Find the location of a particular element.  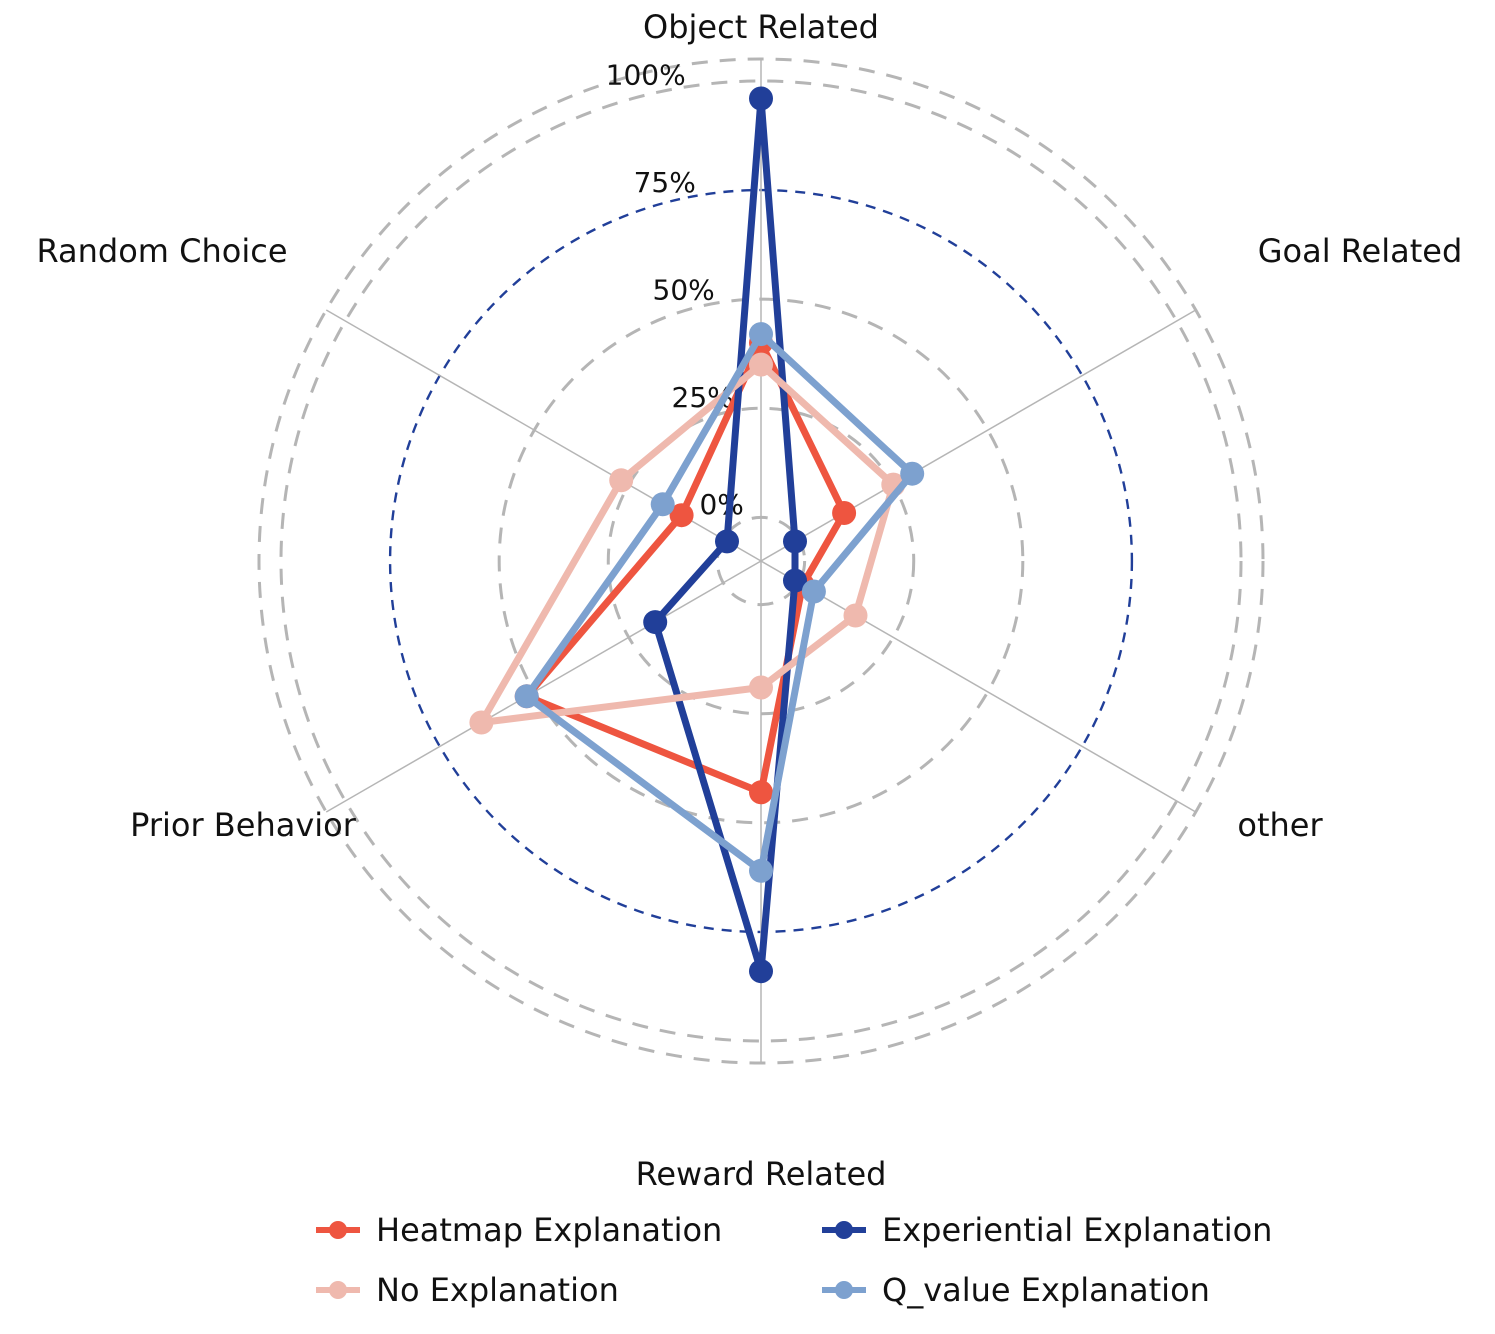

ring-labels: 0%25%50%75%100% is located at coordinates (675, 289).